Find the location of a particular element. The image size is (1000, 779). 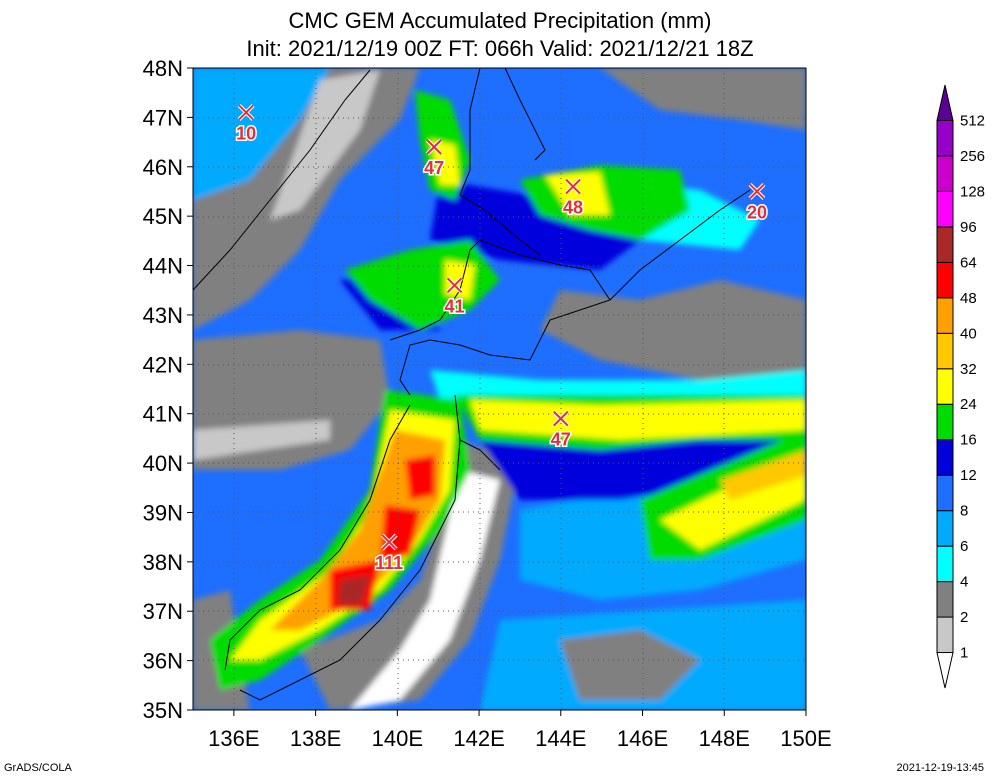

footer-credit: GrADS/COLA is located at coordinates (38, 768).